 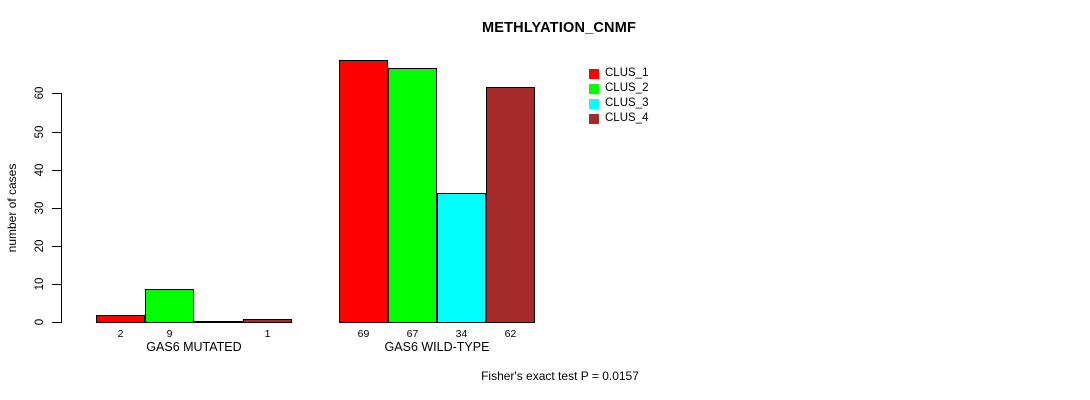 What do you see at coordinates (194, 347) in the screenshot?
I see `x-group-label: GAS6 MUTATED` at bounding box center [194, 347].